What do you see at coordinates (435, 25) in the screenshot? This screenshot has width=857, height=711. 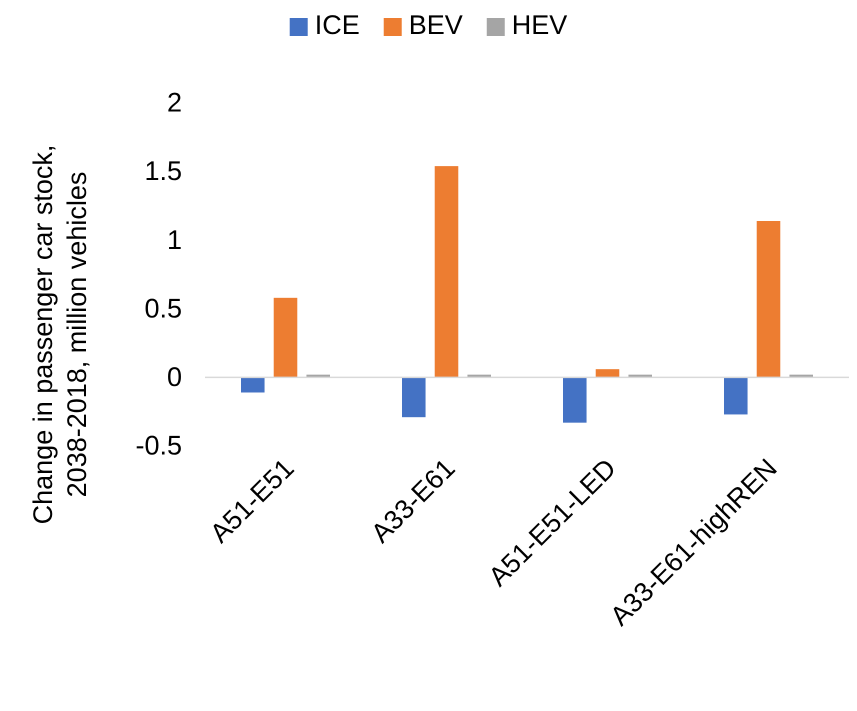 I see `legend-label: BEV` at bounding box center [435, 25].